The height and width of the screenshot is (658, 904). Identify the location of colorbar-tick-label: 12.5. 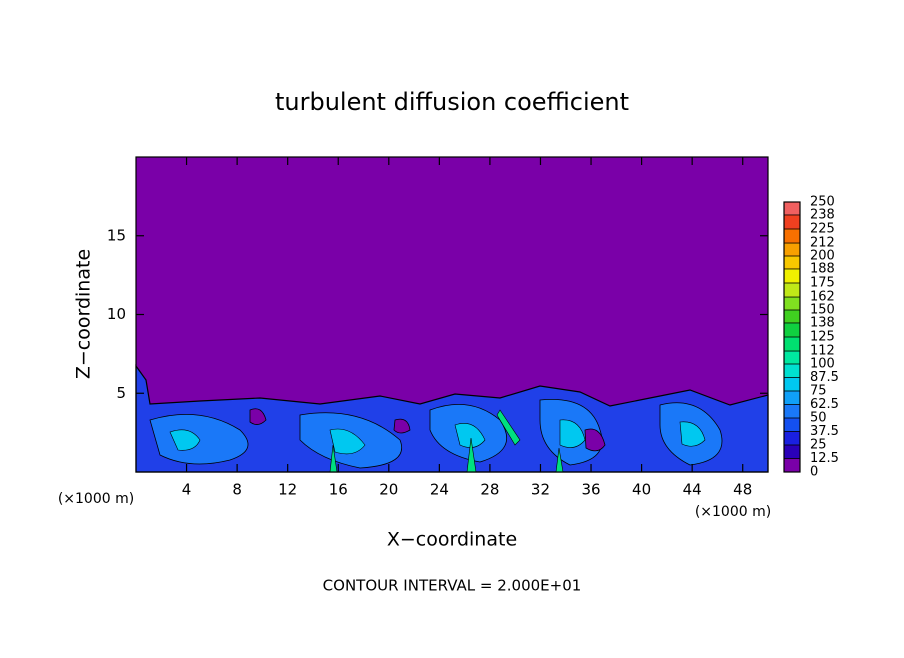
(824, 458).